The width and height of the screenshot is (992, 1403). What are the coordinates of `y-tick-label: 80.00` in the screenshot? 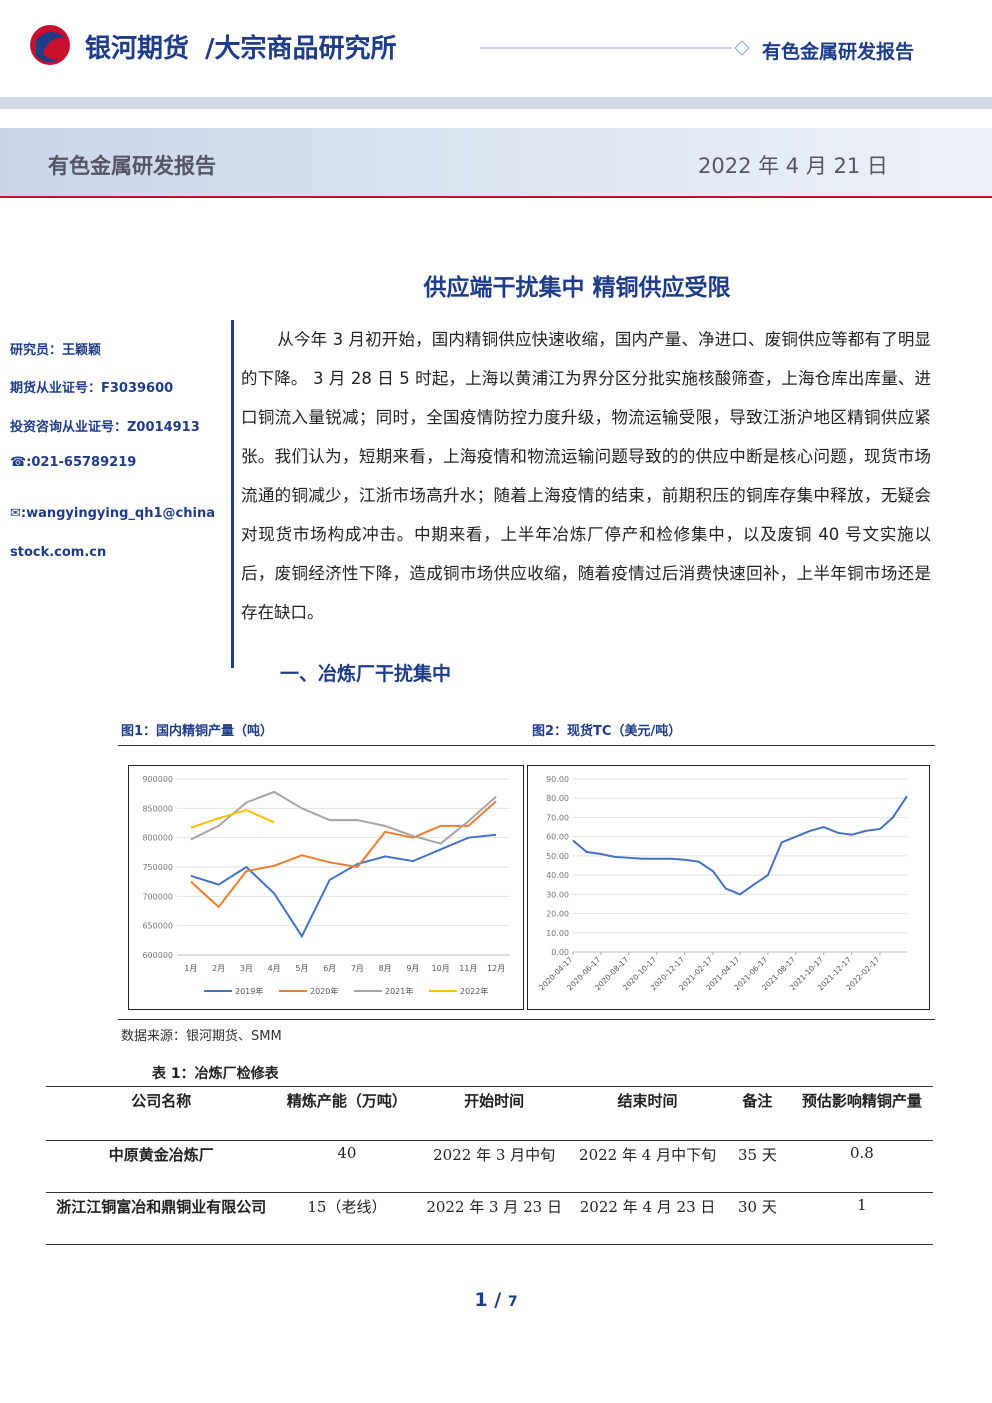 It's located at (557, 798).